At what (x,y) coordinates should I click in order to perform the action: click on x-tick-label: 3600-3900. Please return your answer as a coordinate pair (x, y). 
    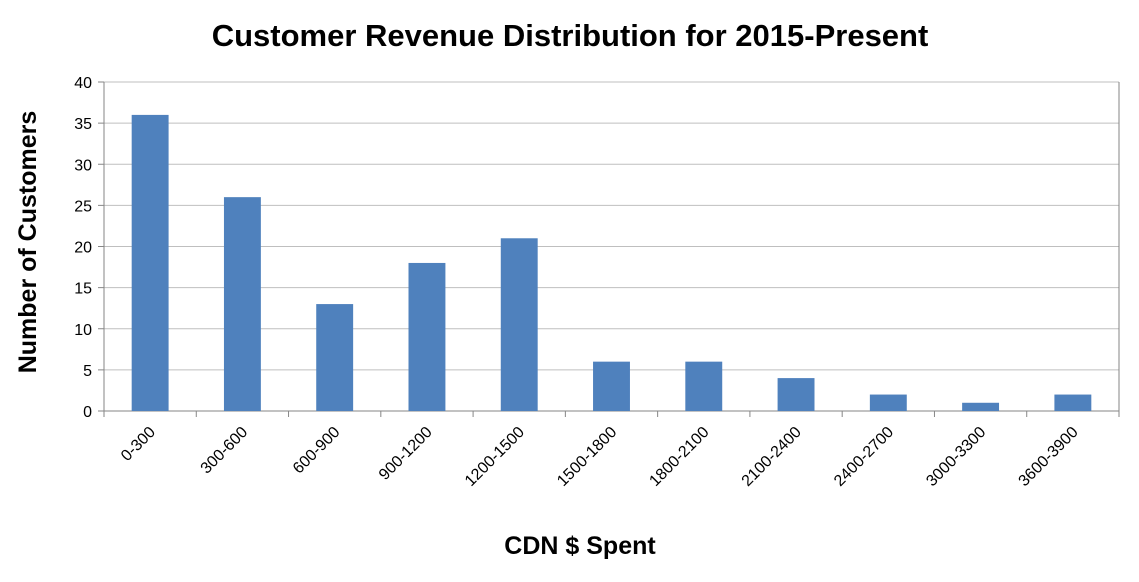
    Looking at the image, I should click on (1049, 457).